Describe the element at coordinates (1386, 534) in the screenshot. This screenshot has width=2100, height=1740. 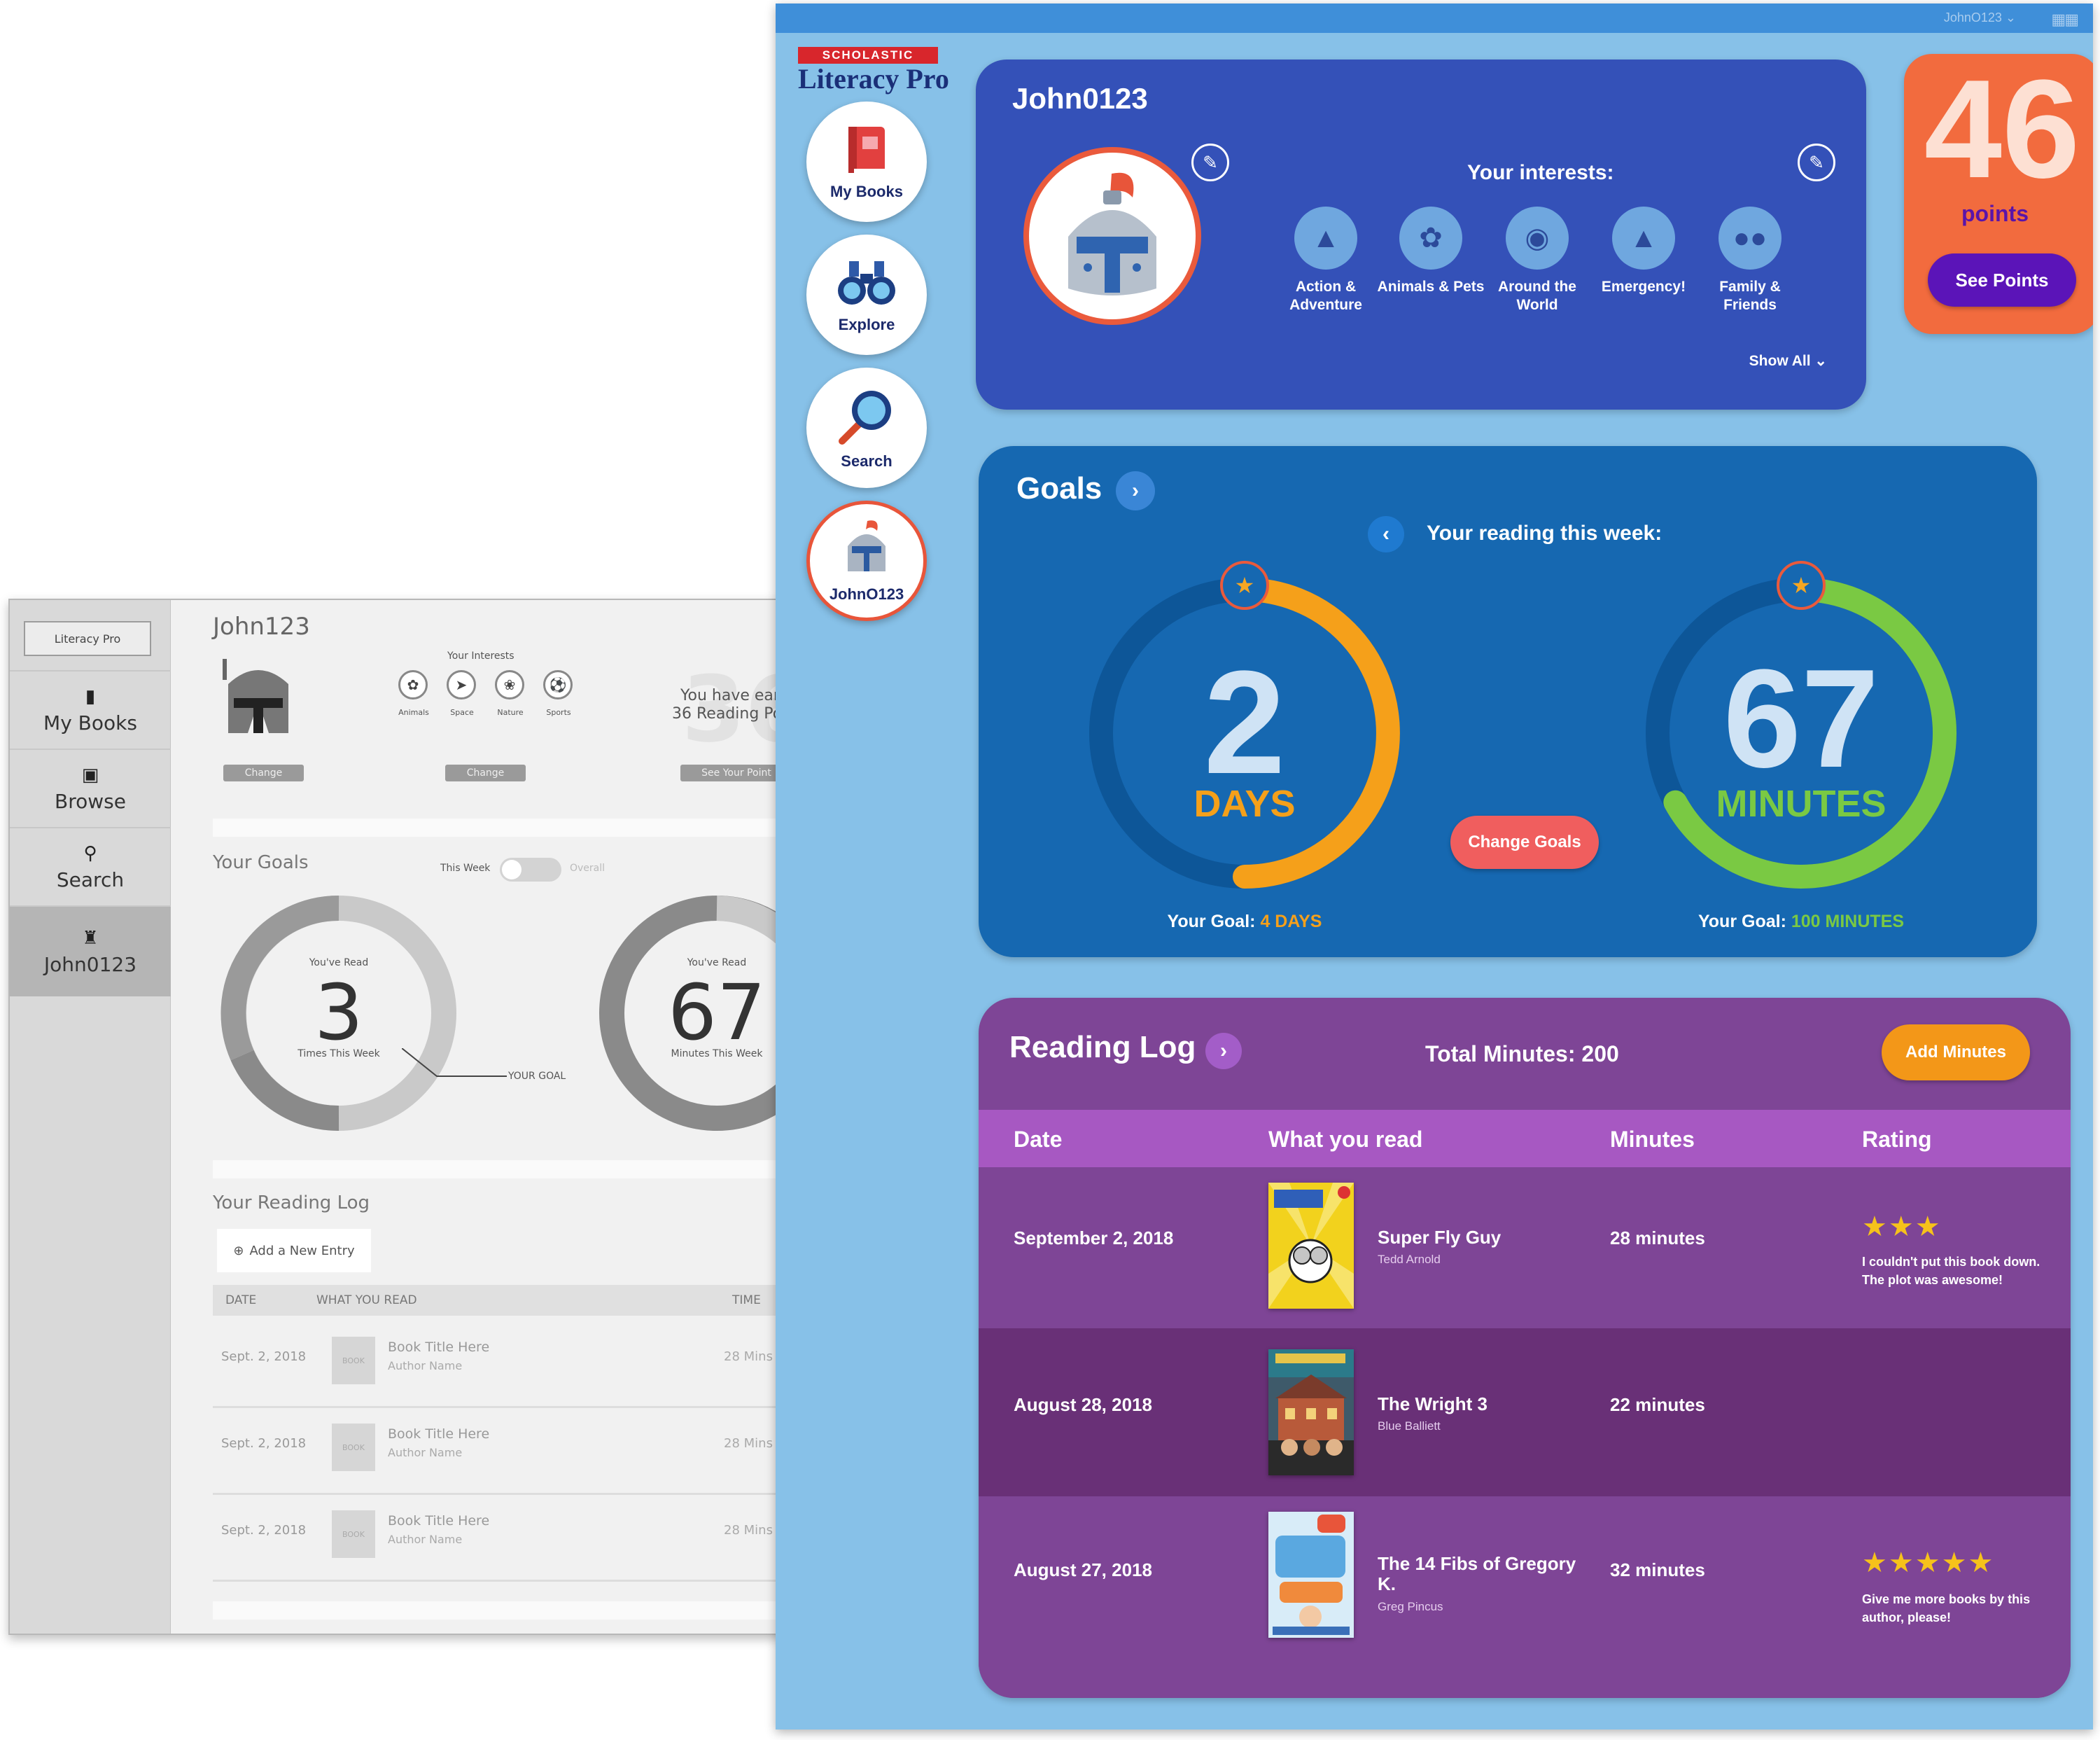
I see `week-prev-chevron-icon: ‹` at that location.